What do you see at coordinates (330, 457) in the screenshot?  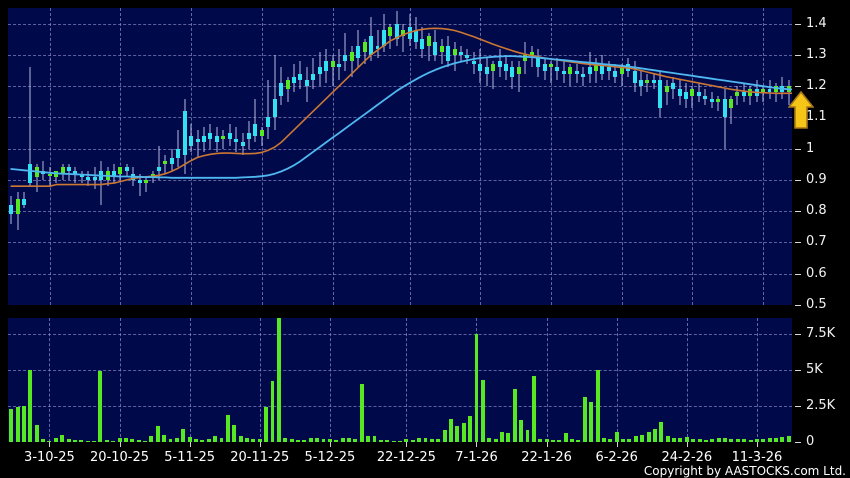 I see `date-tick-label: 5-12-25` at bounding box center [330, 457].